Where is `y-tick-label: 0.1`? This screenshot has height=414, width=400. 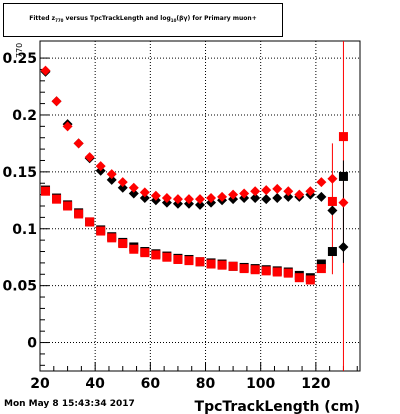
y-tick-label: 0.1 is located at coordinates (24, 230).